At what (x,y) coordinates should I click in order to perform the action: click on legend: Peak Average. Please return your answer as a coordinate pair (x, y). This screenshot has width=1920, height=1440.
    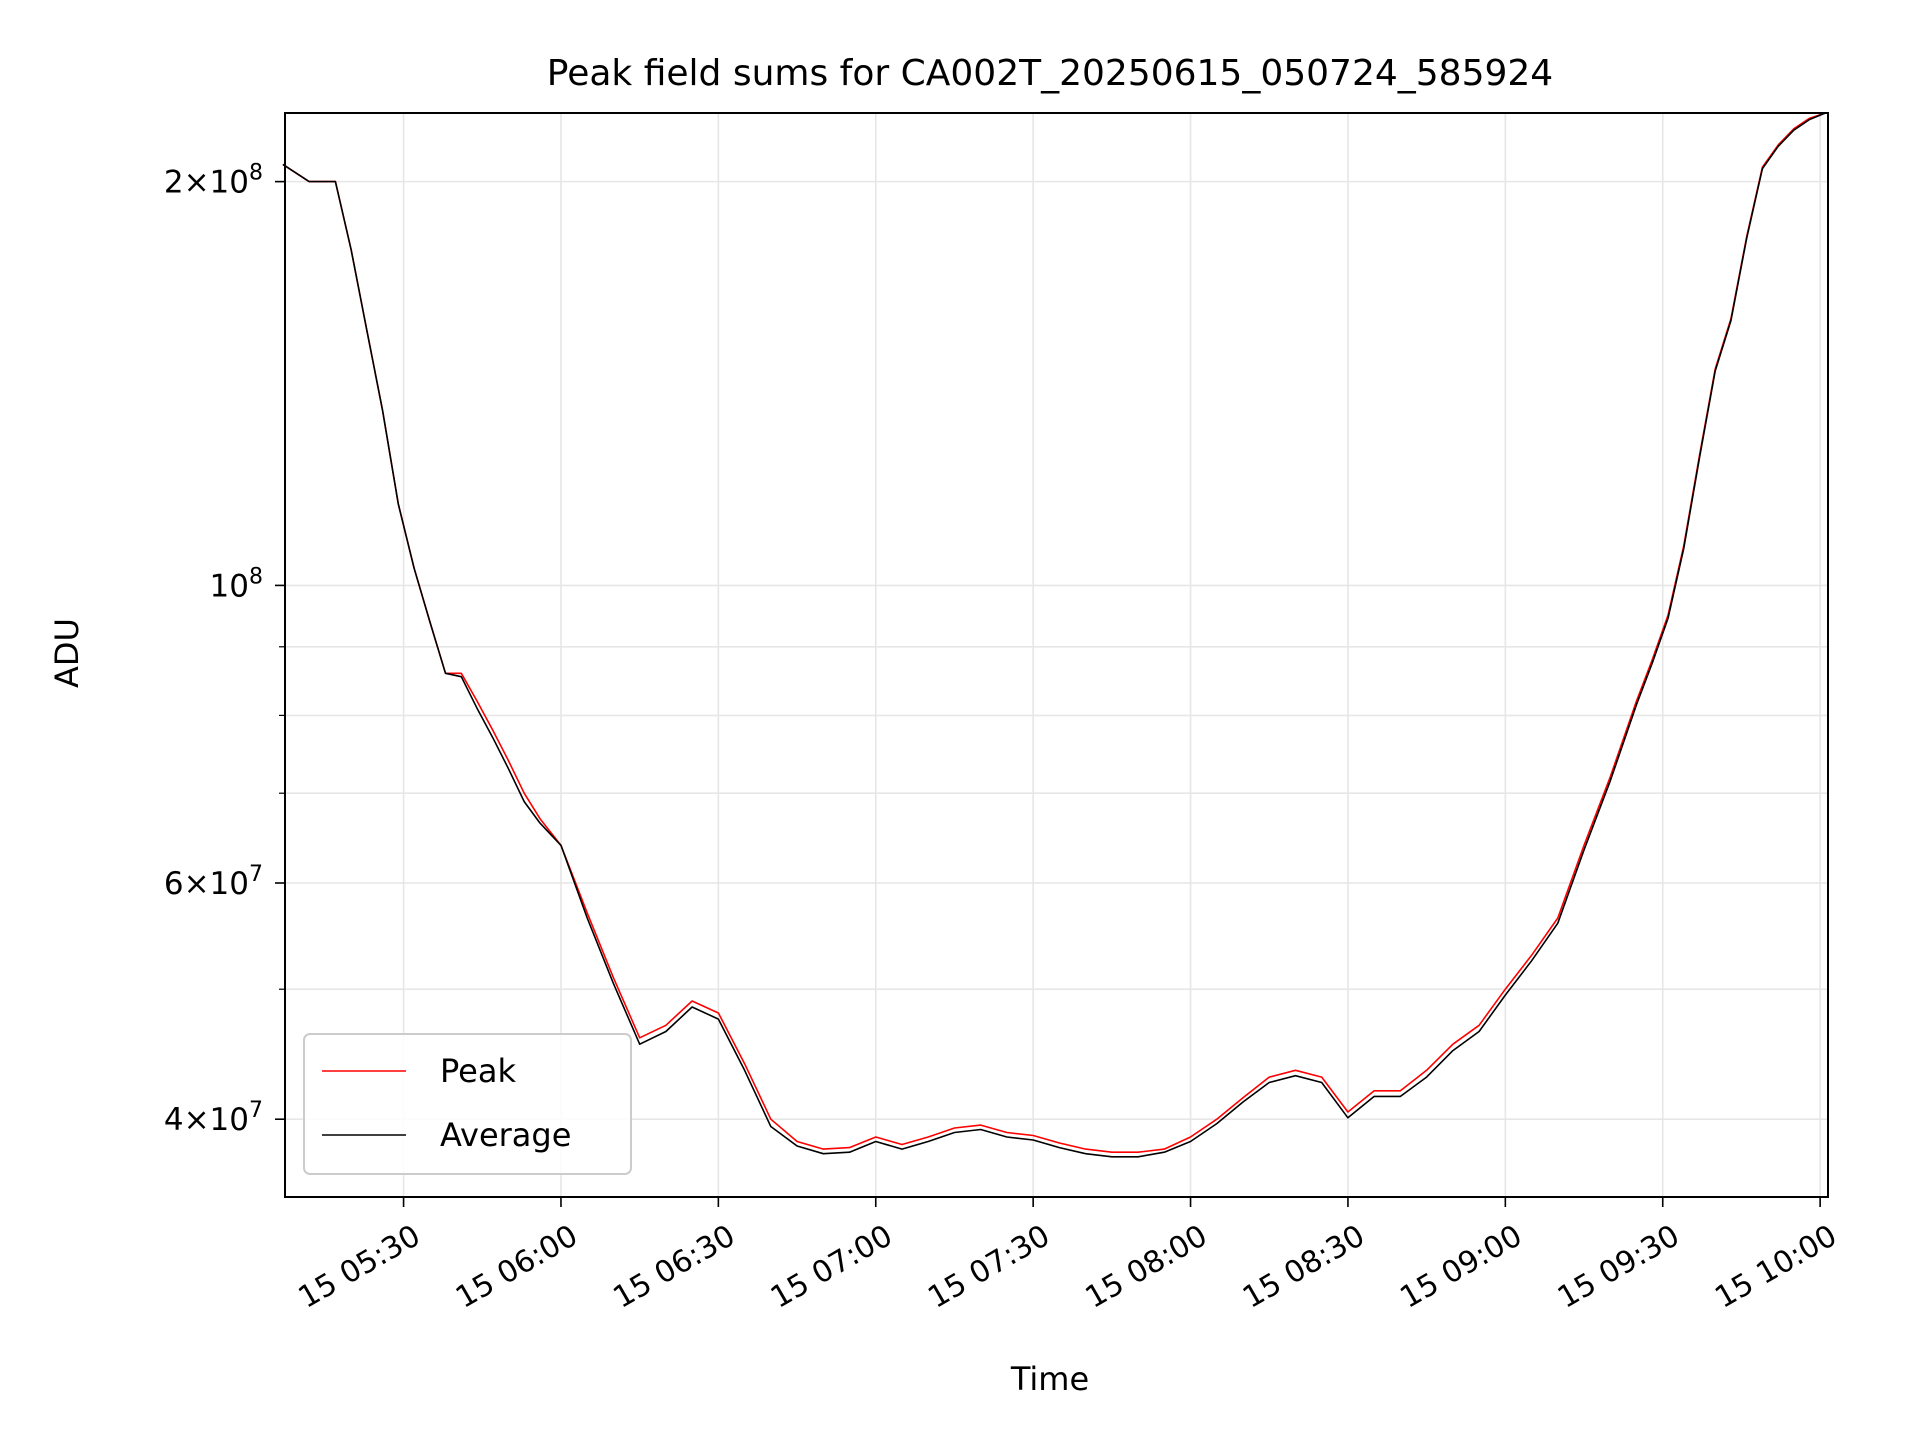
    Looking at the image, I should click on (467, 1104).